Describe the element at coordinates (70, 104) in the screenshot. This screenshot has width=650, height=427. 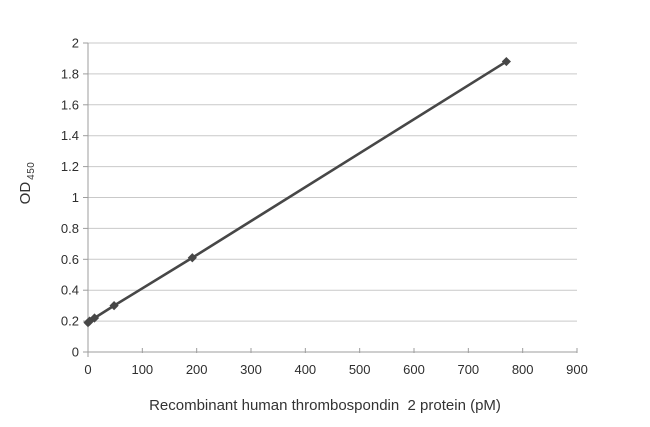
I see `y-tick-label: 1.6` at that location.